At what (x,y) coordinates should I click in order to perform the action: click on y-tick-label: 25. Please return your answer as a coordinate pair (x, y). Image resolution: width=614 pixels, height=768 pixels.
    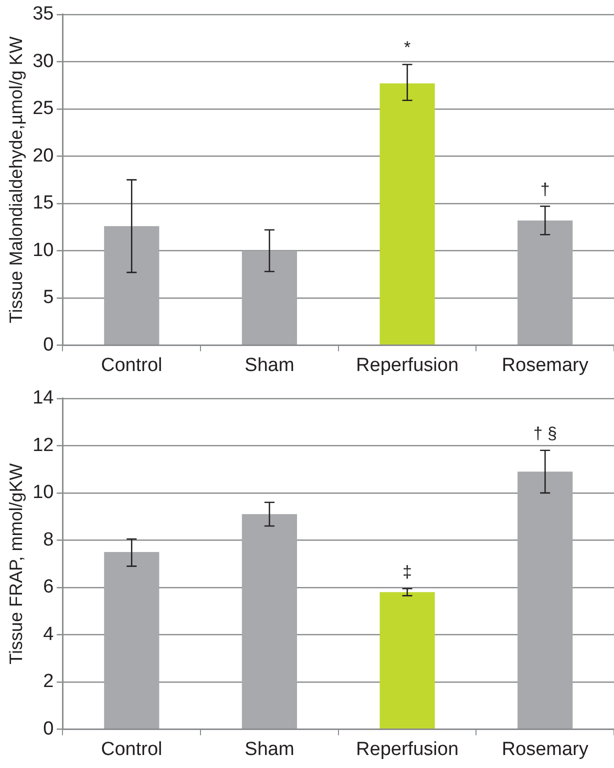
    Looking at the image, I should click on (43, 109).